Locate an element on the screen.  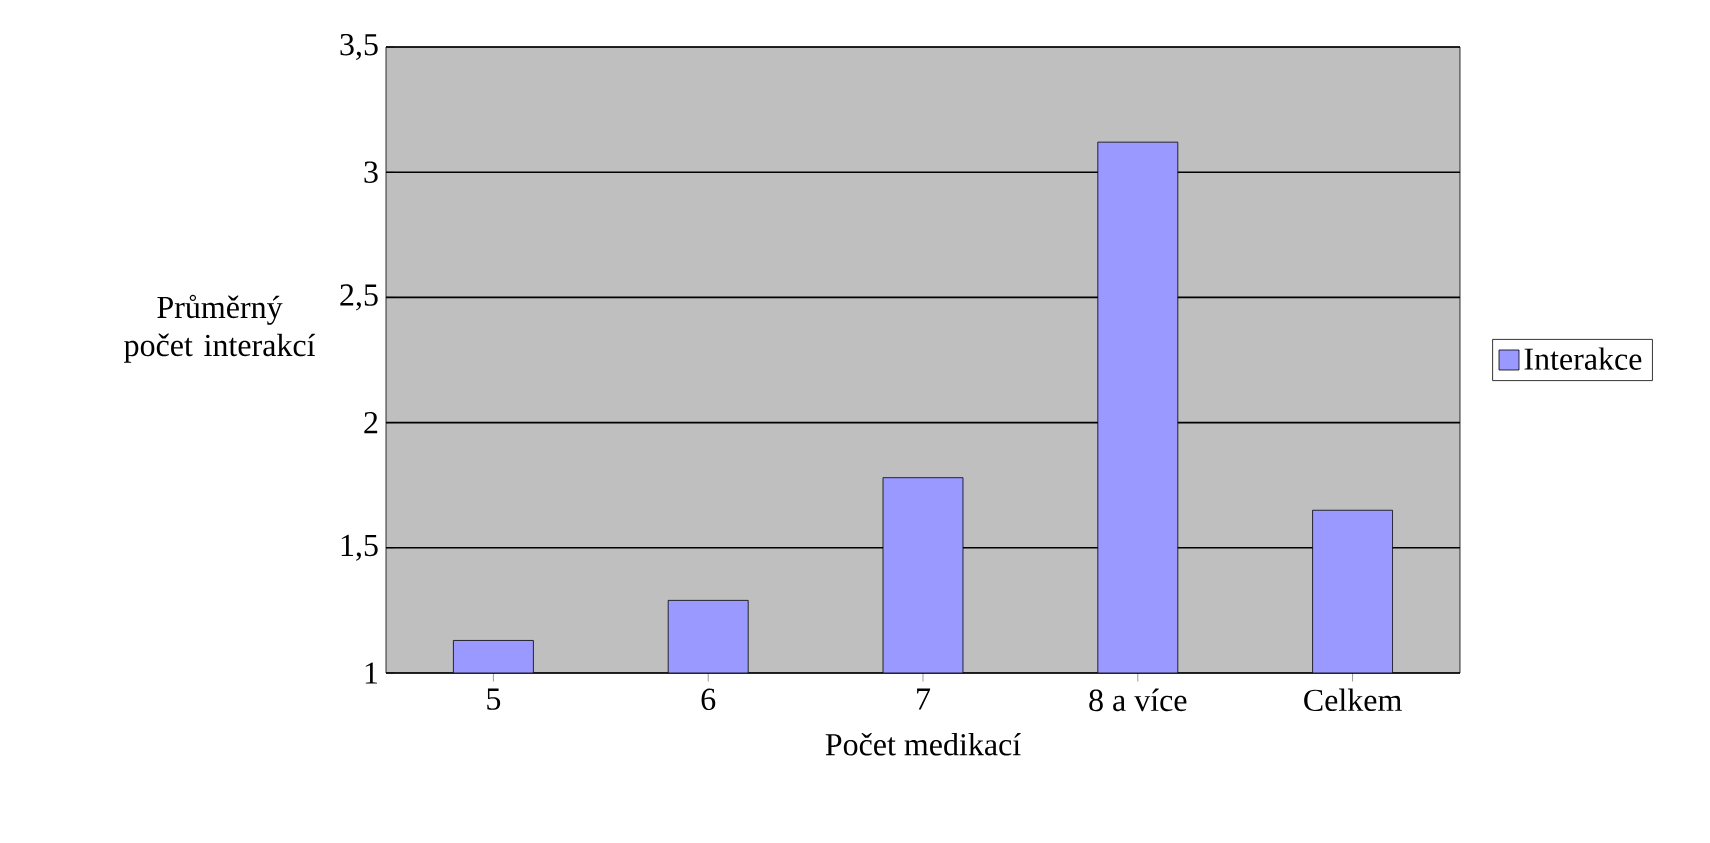
y-tick-label: 3,5 is located at coordinates (359, 47).